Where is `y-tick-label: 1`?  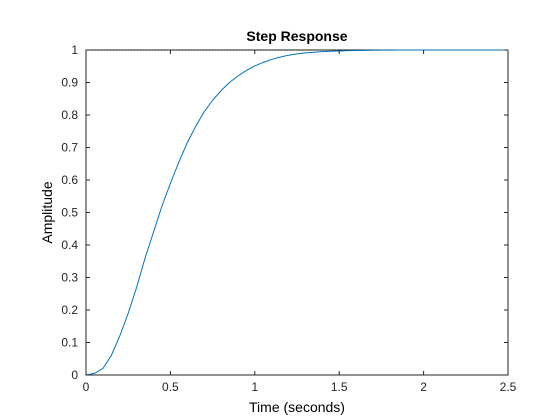
y-tick-label: 1 is located at coordinates (74, 50).